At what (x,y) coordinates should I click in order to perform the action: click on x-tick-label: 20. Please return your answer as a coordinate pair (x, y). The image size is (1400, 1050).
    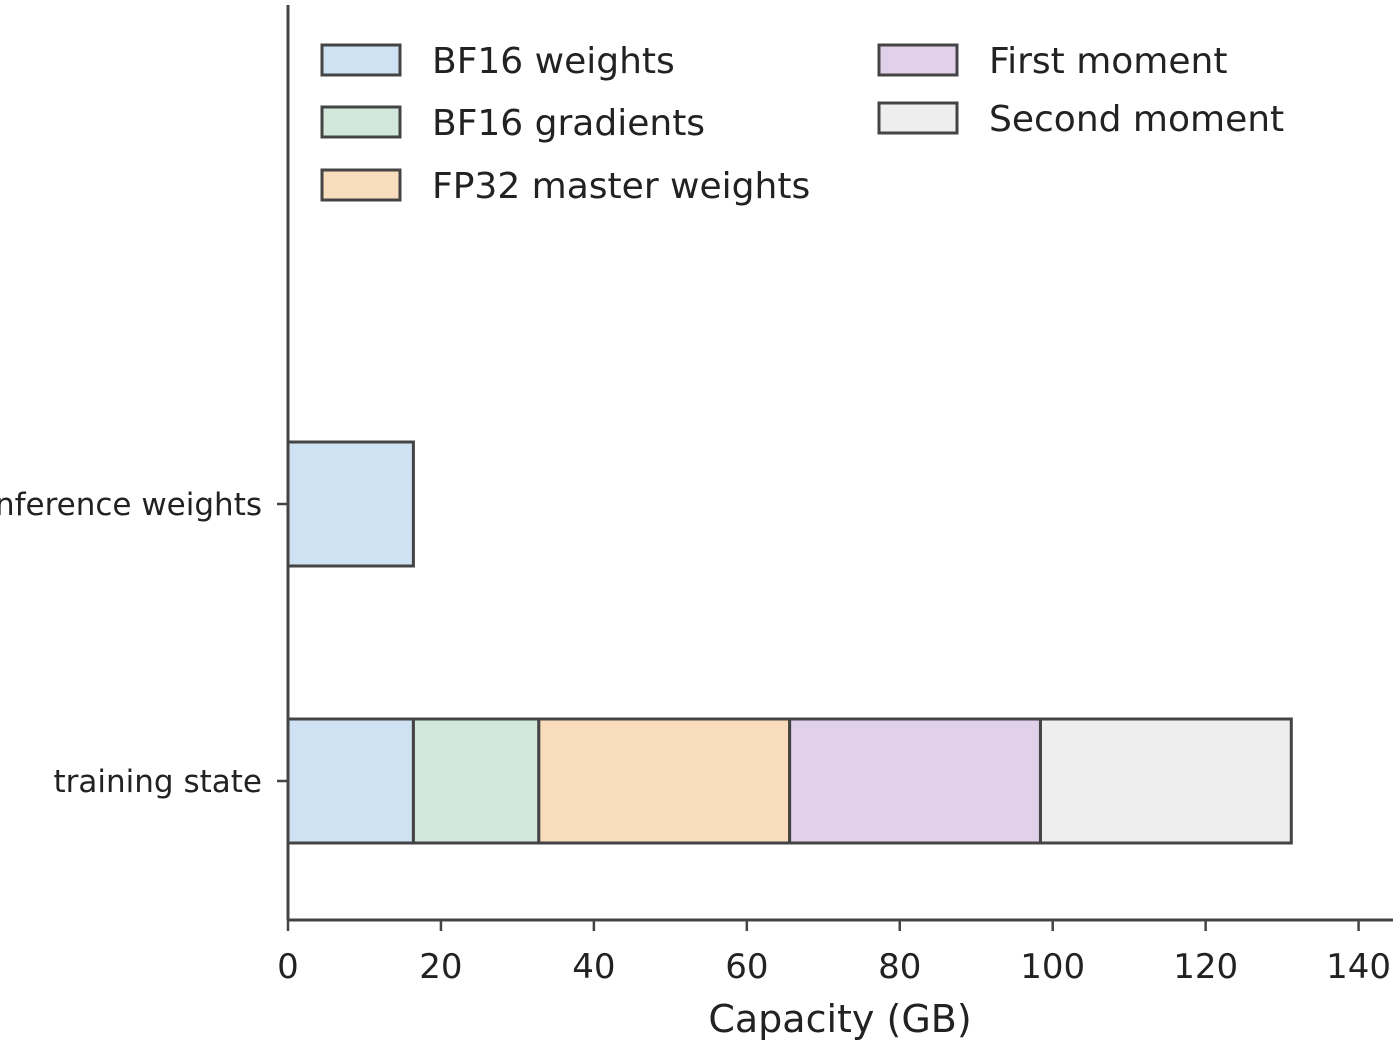
    Looking at the image, I should click on (440, 967).